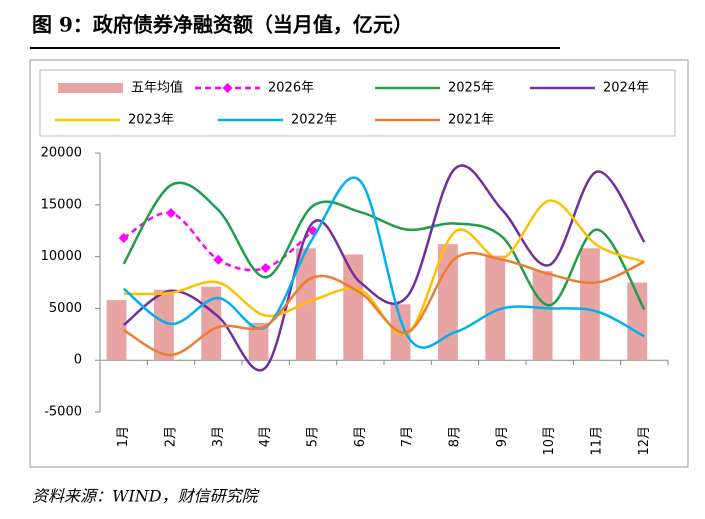 The height and width of the screenshot is (519, 705). What do you see at coordinates (78, 360) in the screenshot?
I see `y-tick-label: 0` at bounding box center [78, 360].